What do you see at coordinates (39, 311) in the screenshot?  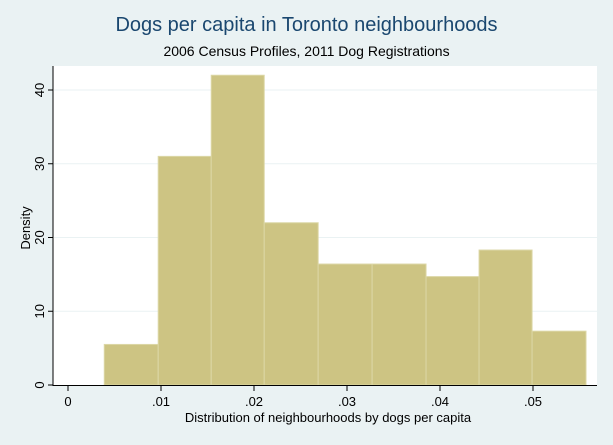 I see `y-tick-label: 10` at bounding box center [39, 311].